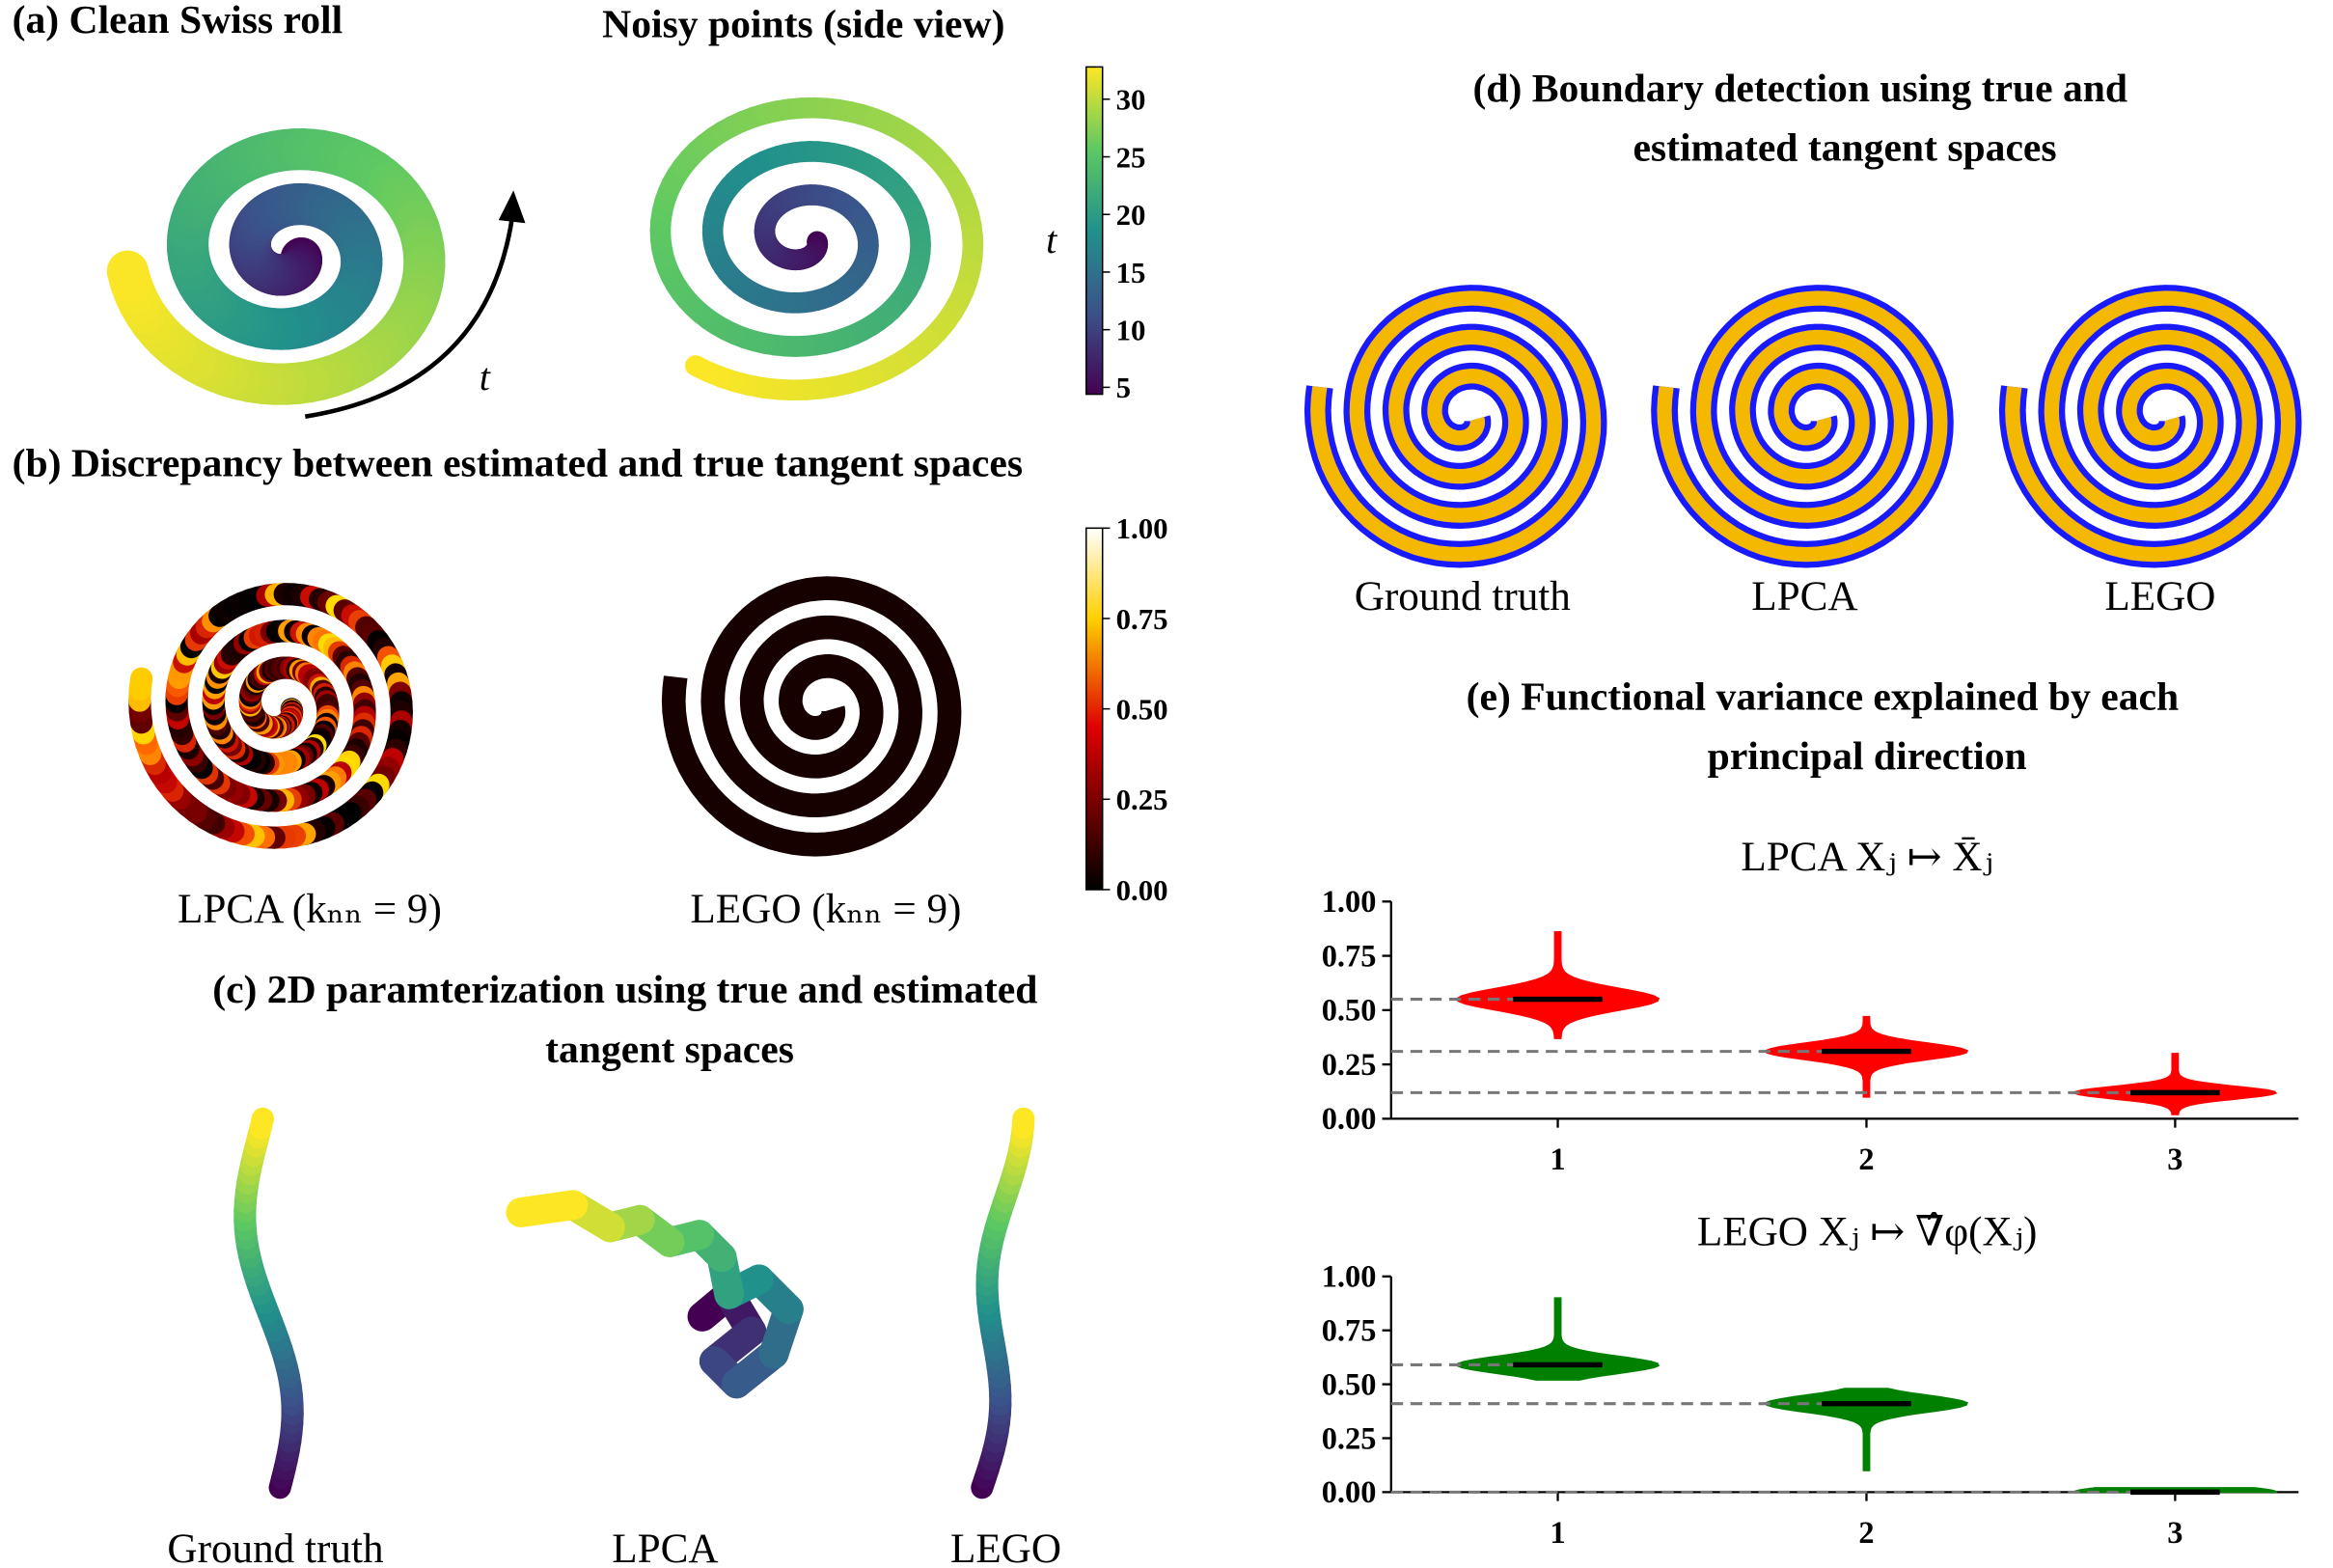  What do you see at coordinates (1142, 619) in the screenshot?
I see `colorbar-tick-label: 0.75` at bounding box center [1142, 619].